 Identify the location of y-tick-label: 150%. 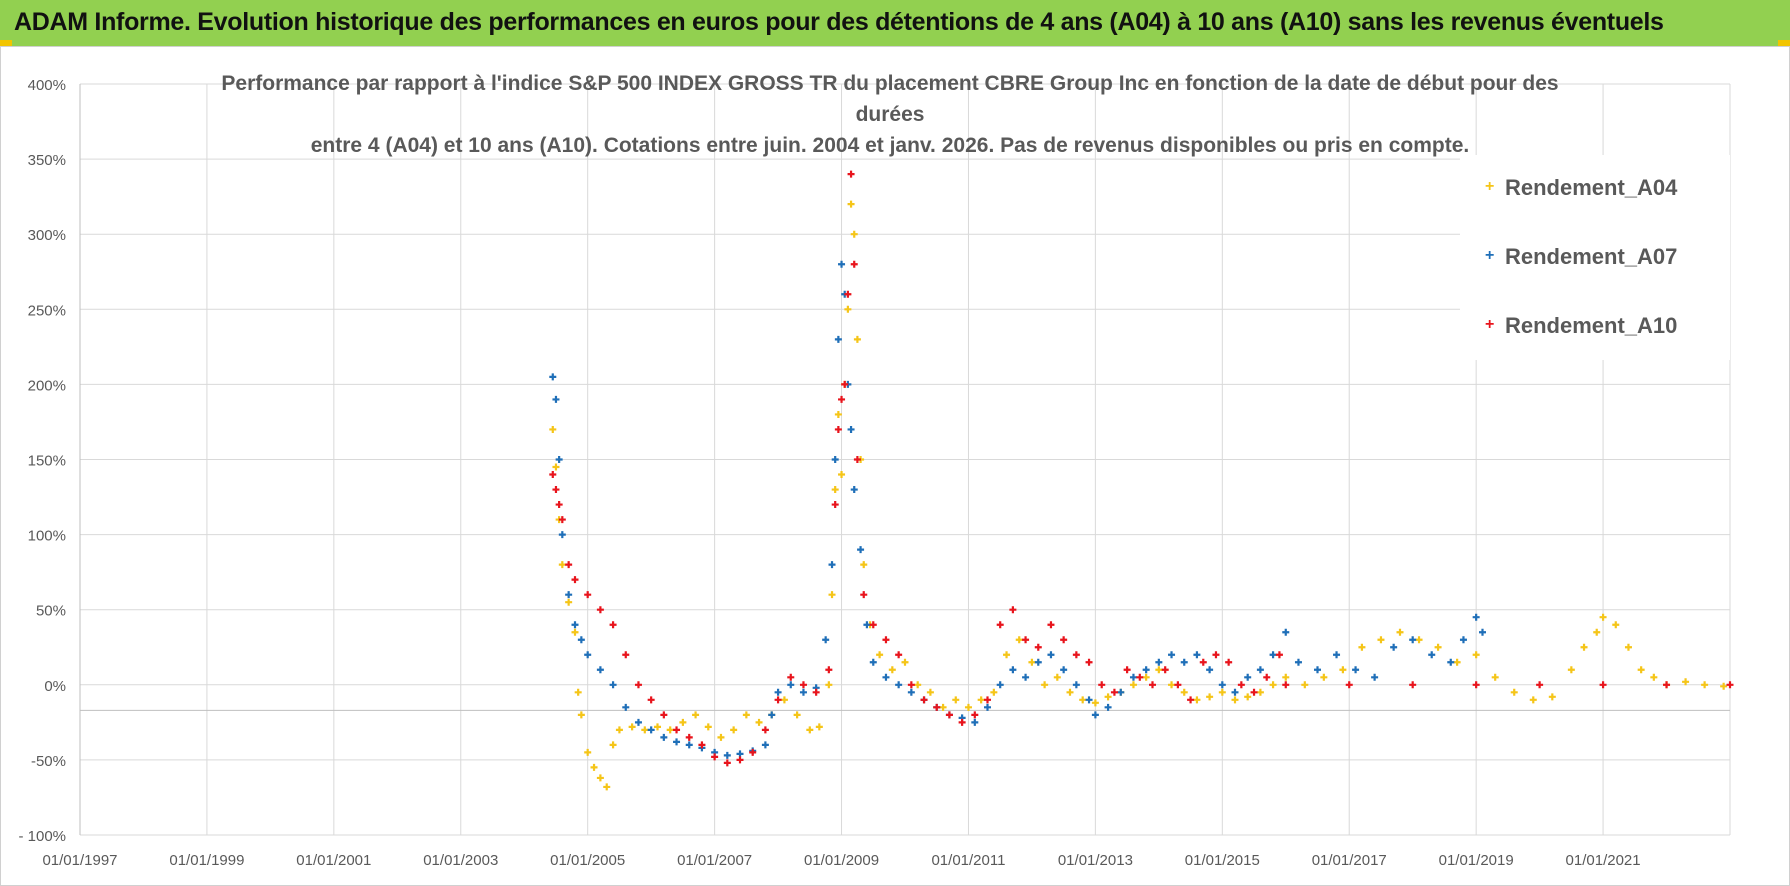
(47, 461).